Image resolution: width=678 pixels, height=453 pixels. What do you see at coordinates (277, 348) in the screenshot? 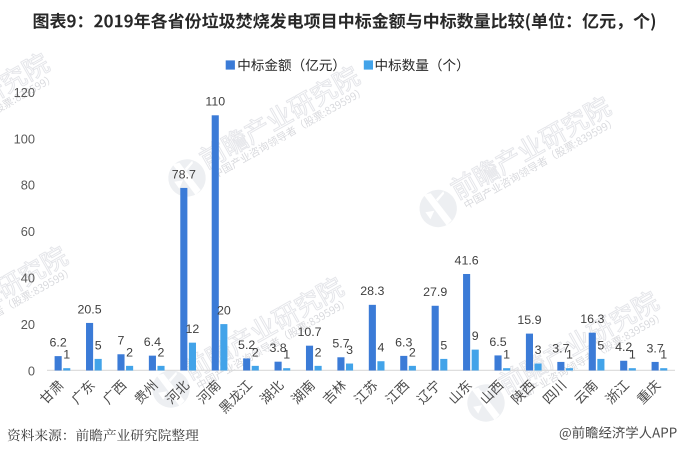
I see `svg-text: 3.8` at bounding box center [277, 348].